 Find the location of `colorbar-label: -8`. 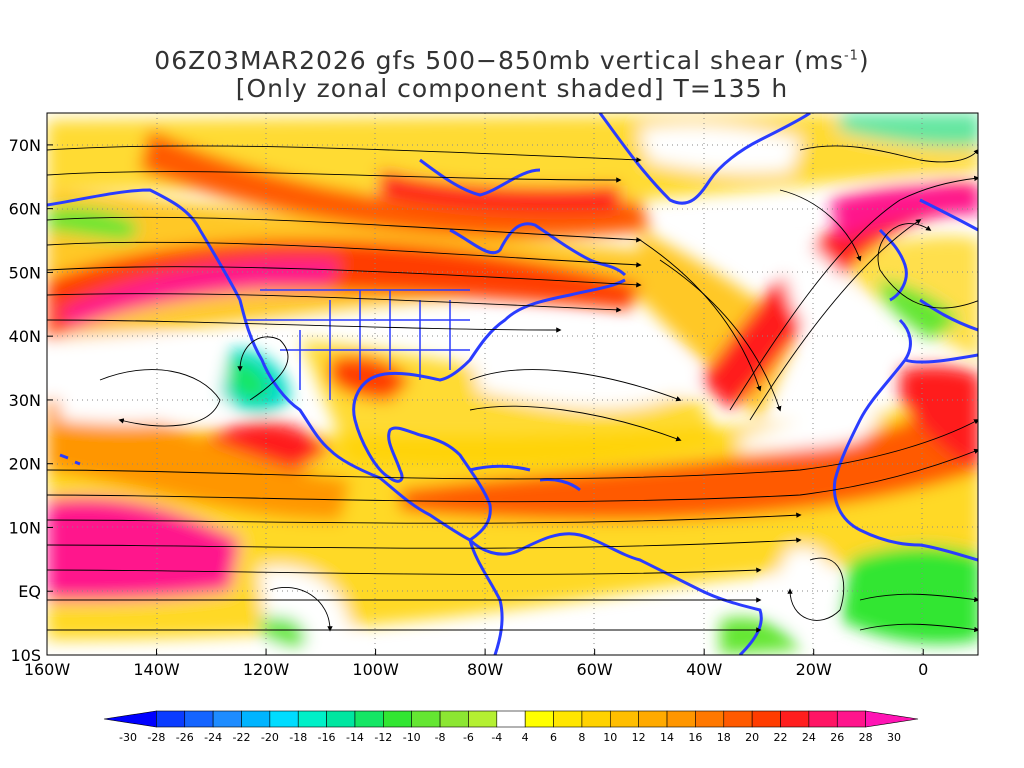

colorbar-label: -8 is located at coordinates (440, 737).